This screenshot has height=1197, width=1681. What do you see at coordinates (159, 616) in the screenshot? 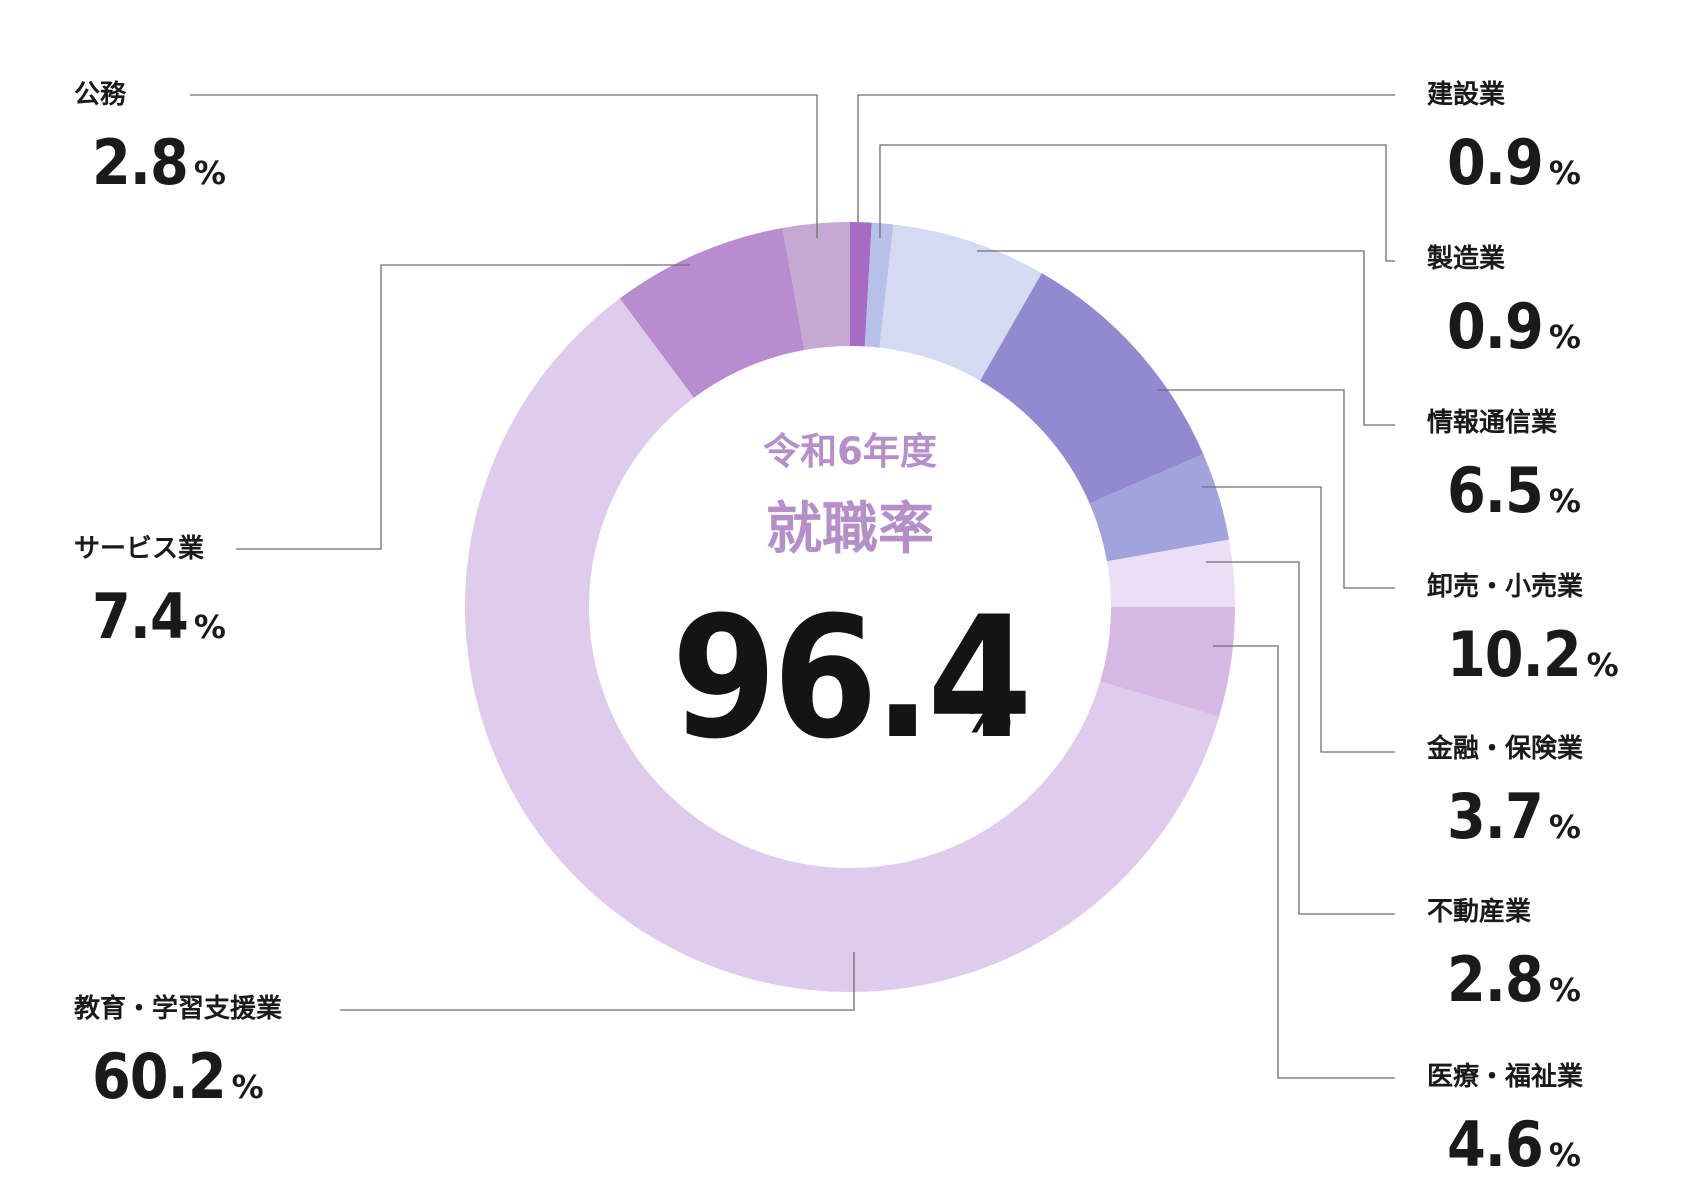
I see `category-value: 7.4%` at bounding box center [159, 616].